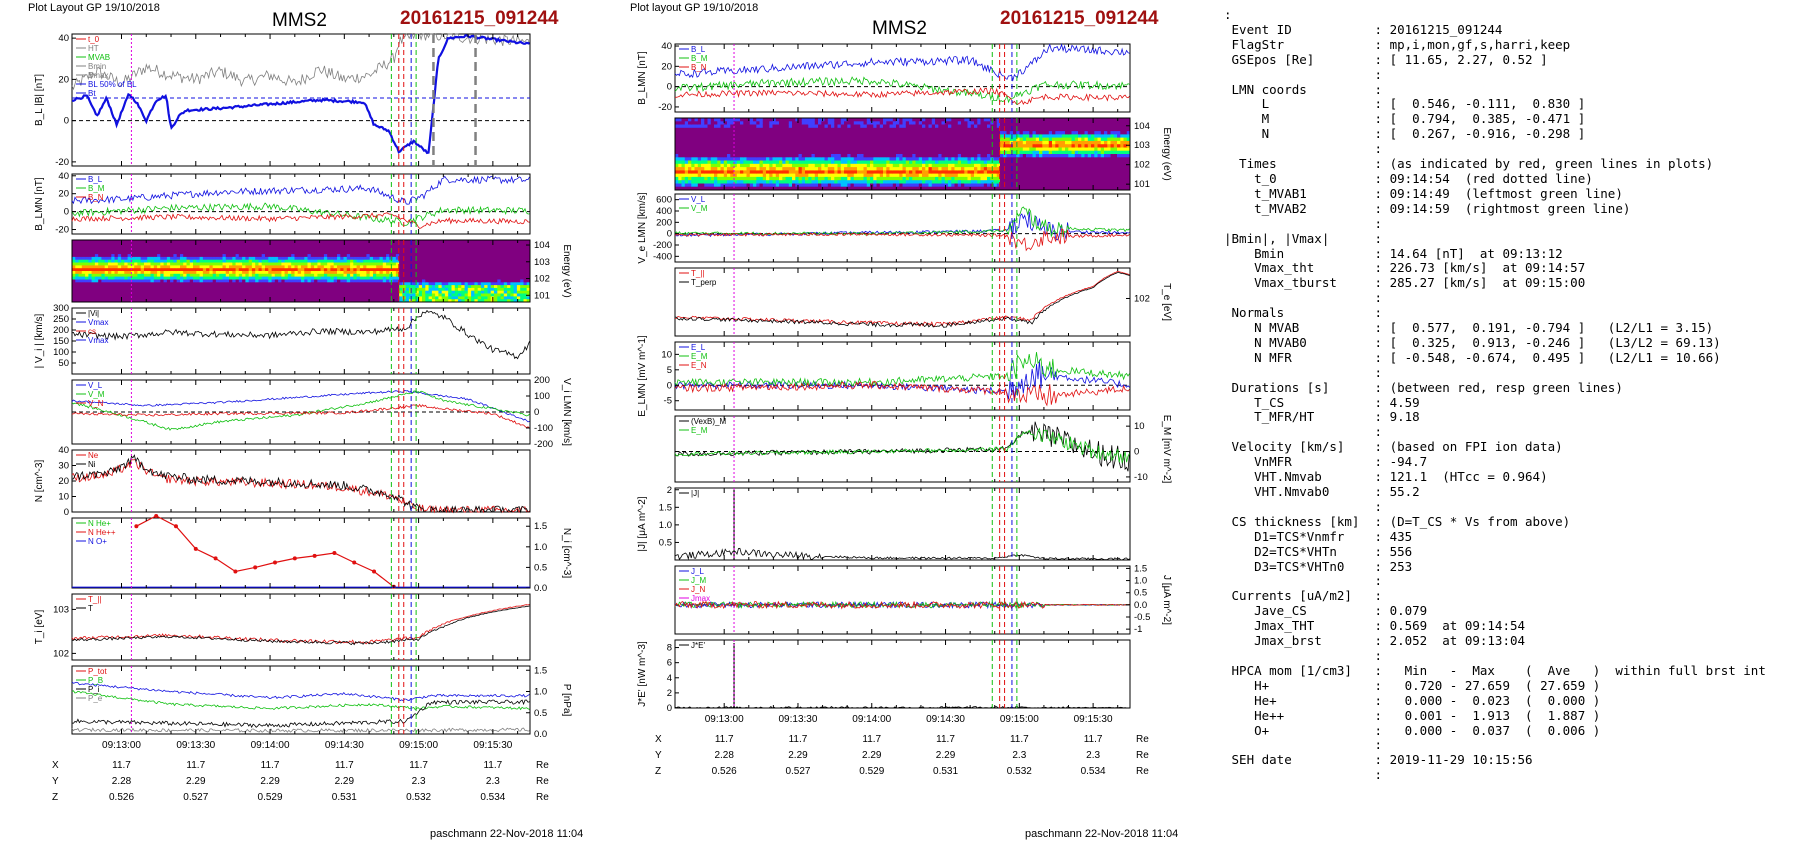 The height and width of the screenshot is (841, 1804). What do you see at coordinates (265, 551) in the screenshot?
I see `he-plus-plus-series` at bounding box center [265, 551].